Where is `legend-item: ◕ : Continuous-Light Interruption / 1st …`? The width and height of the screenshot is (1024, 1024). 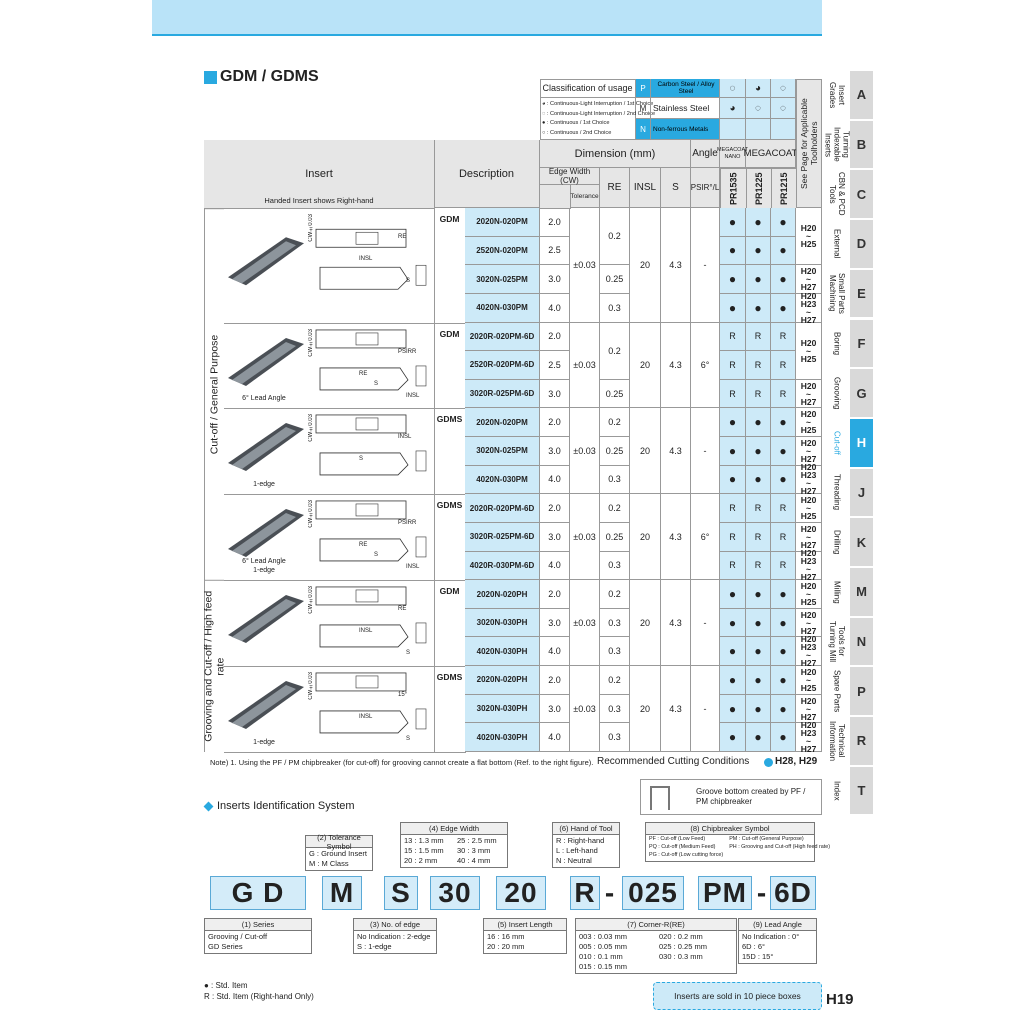 legend-item: ◕ : Continuous-Light Interruption / 1st … is located at coordinates (598, 104).